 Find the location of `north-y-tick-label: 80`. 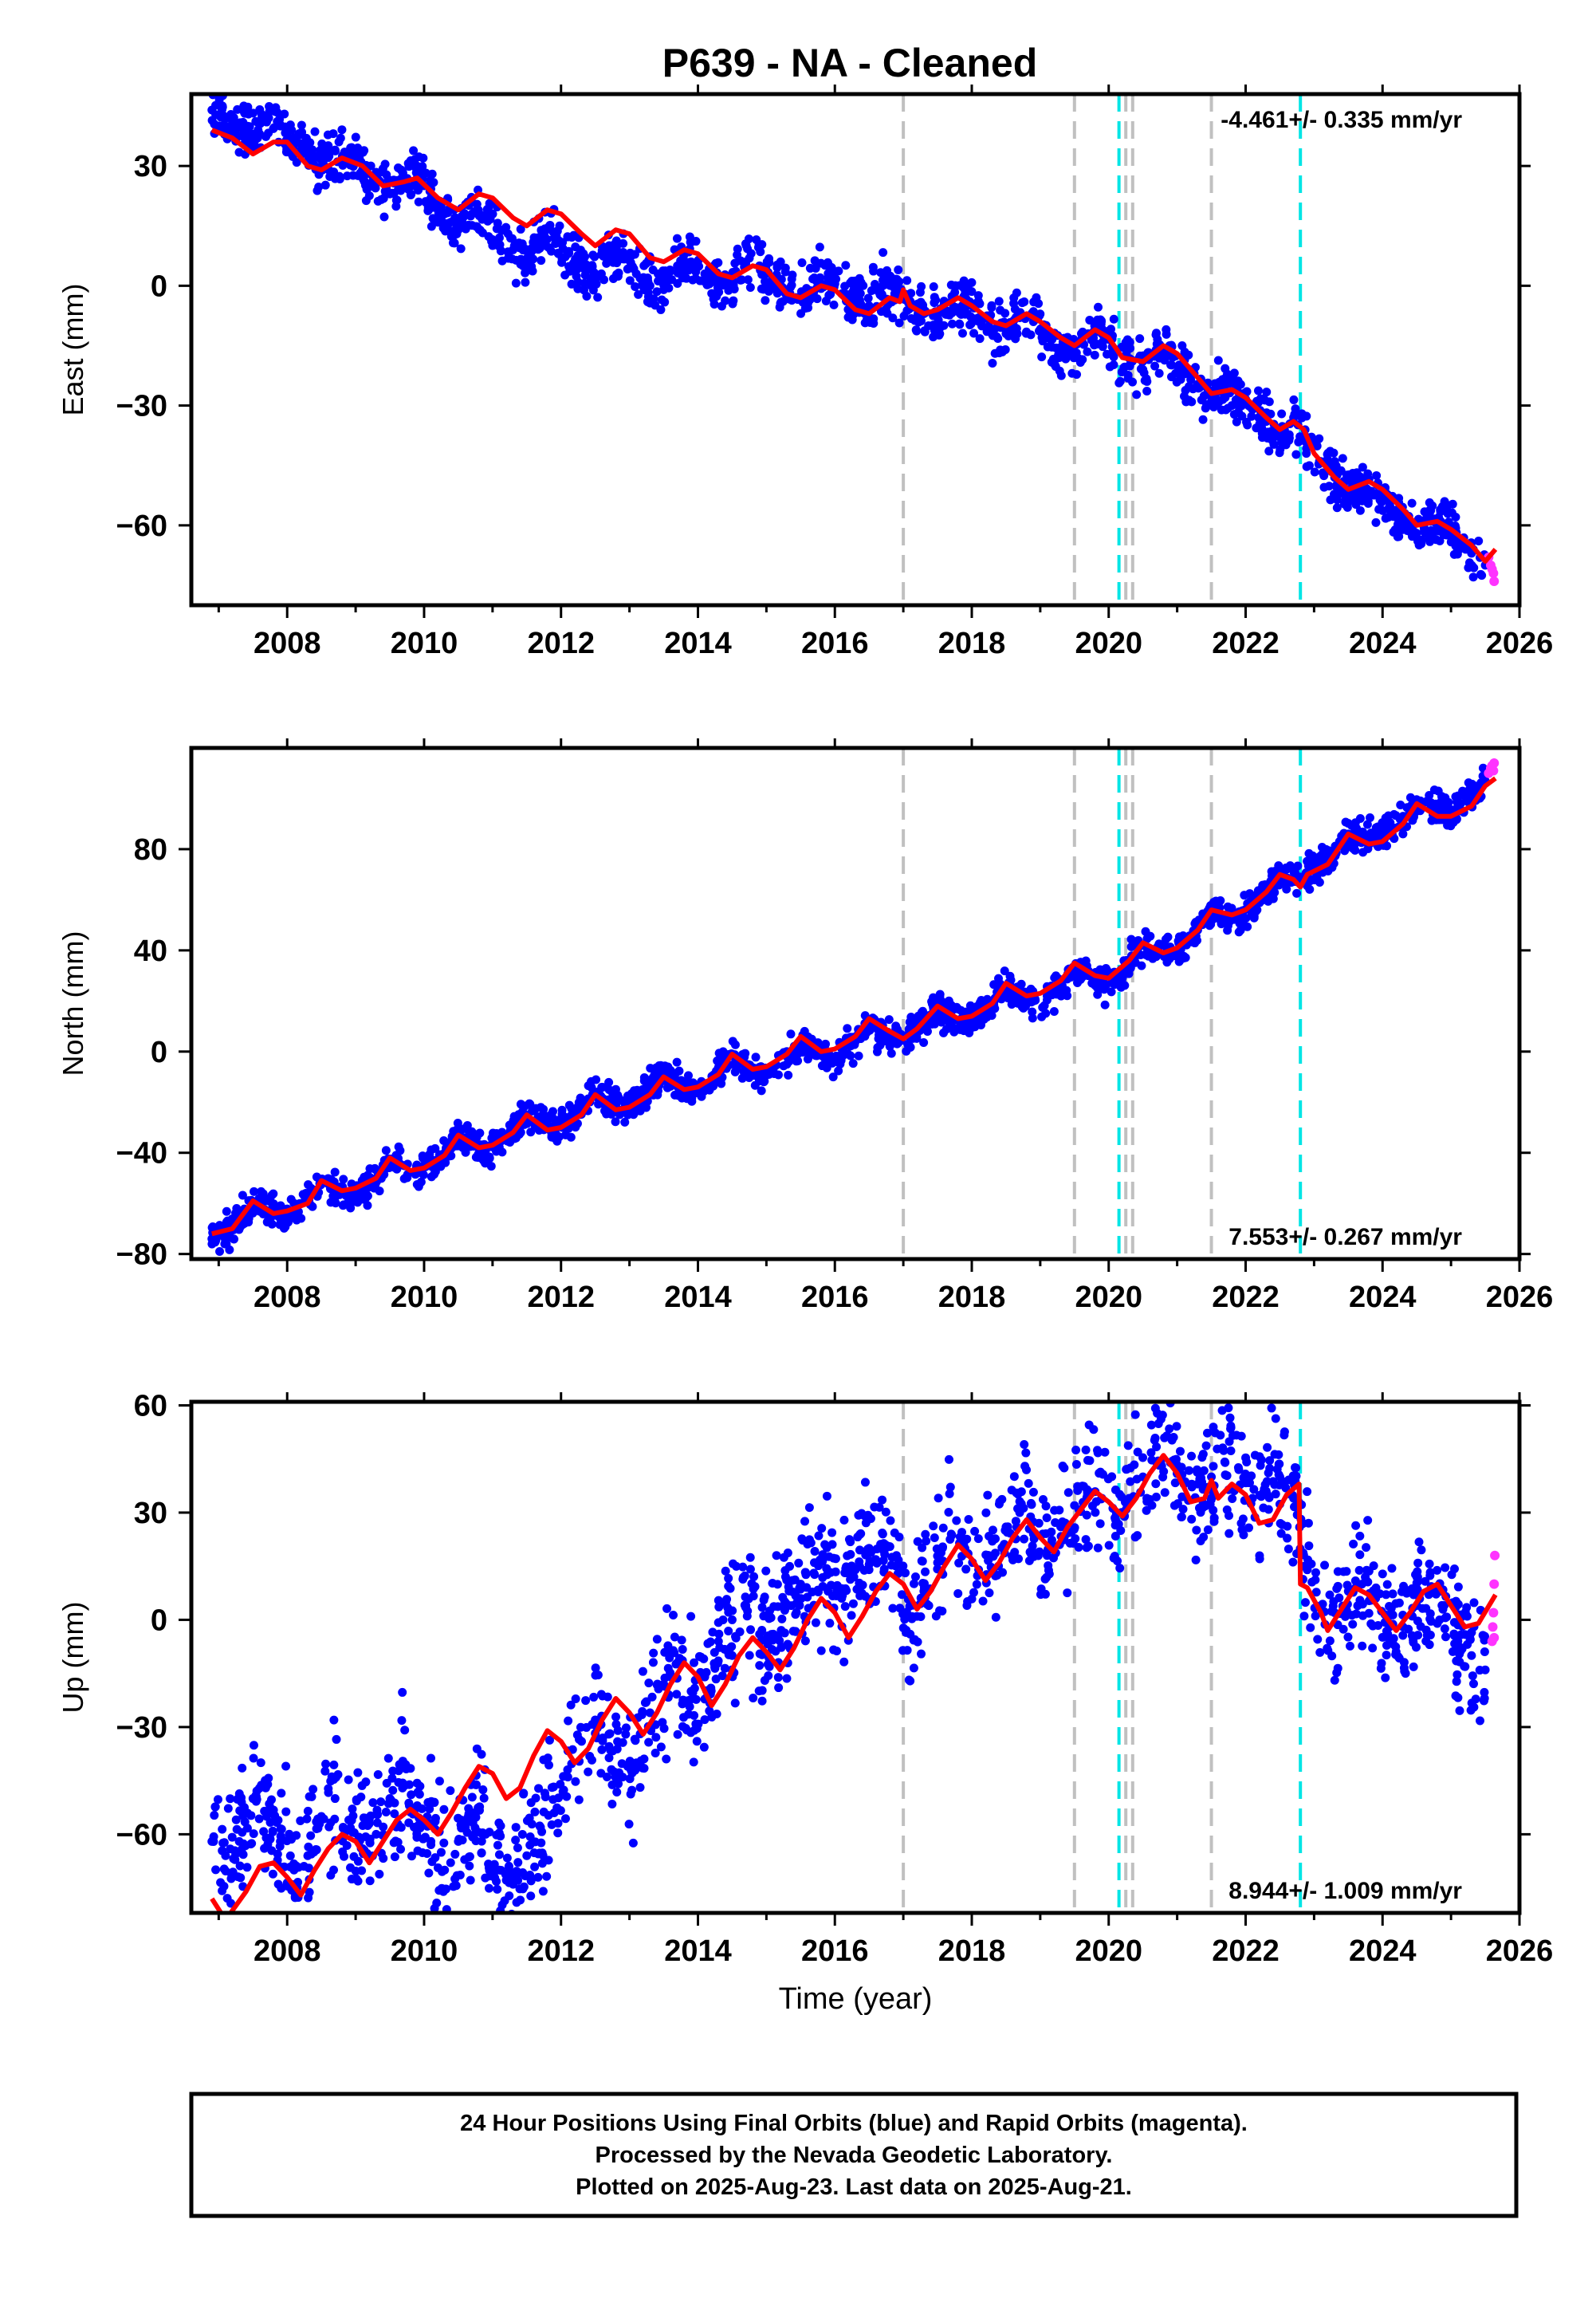

north-y-tick-label: 80 is located at coordinates (150, 850).